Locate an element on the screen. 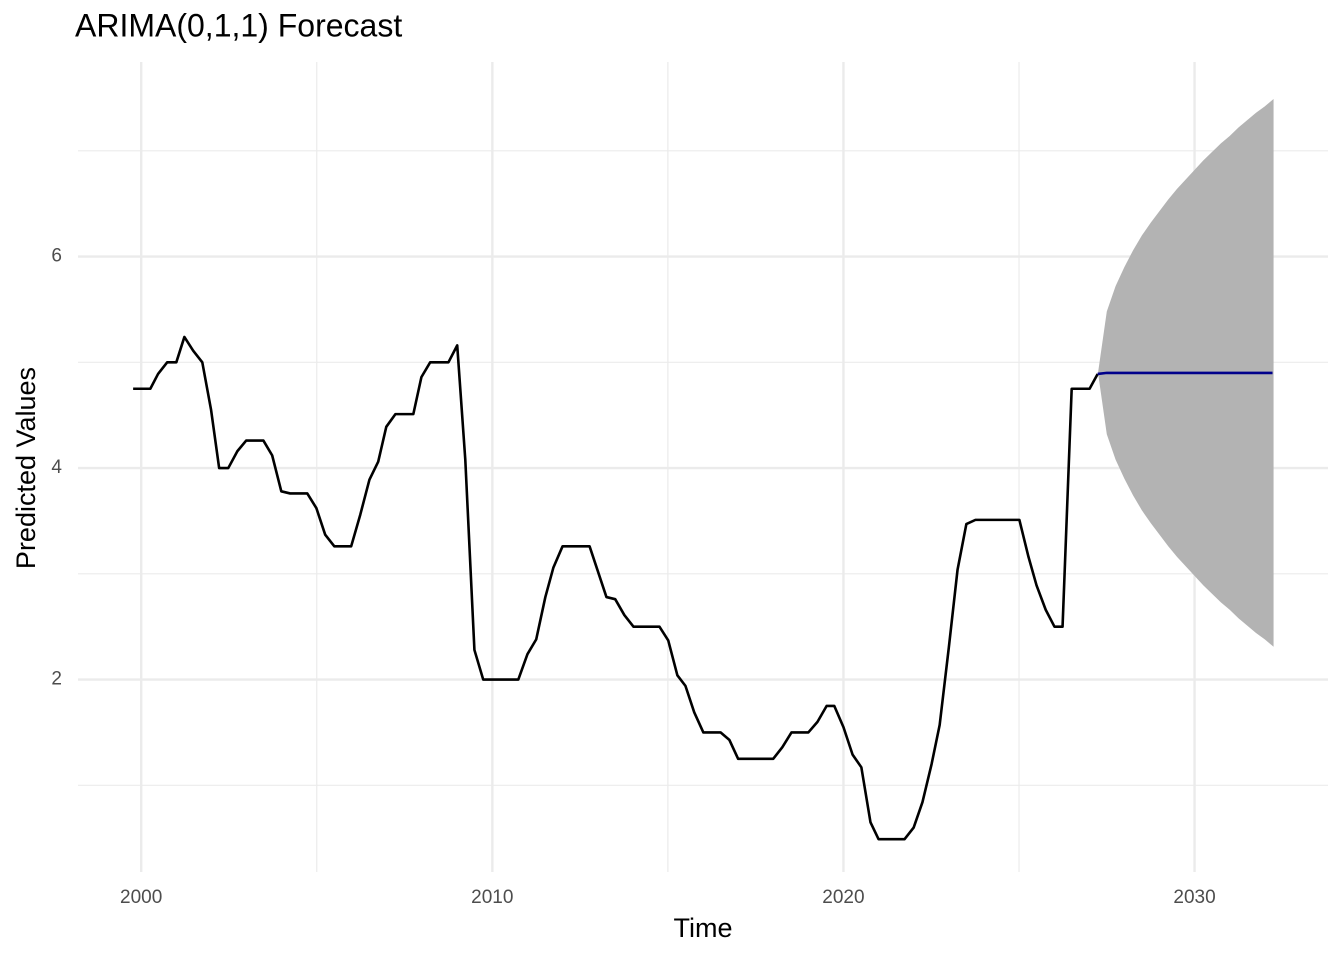 The image size is (1344, 960). x-tick-label: 2000 is located at coordinates (141, 897).